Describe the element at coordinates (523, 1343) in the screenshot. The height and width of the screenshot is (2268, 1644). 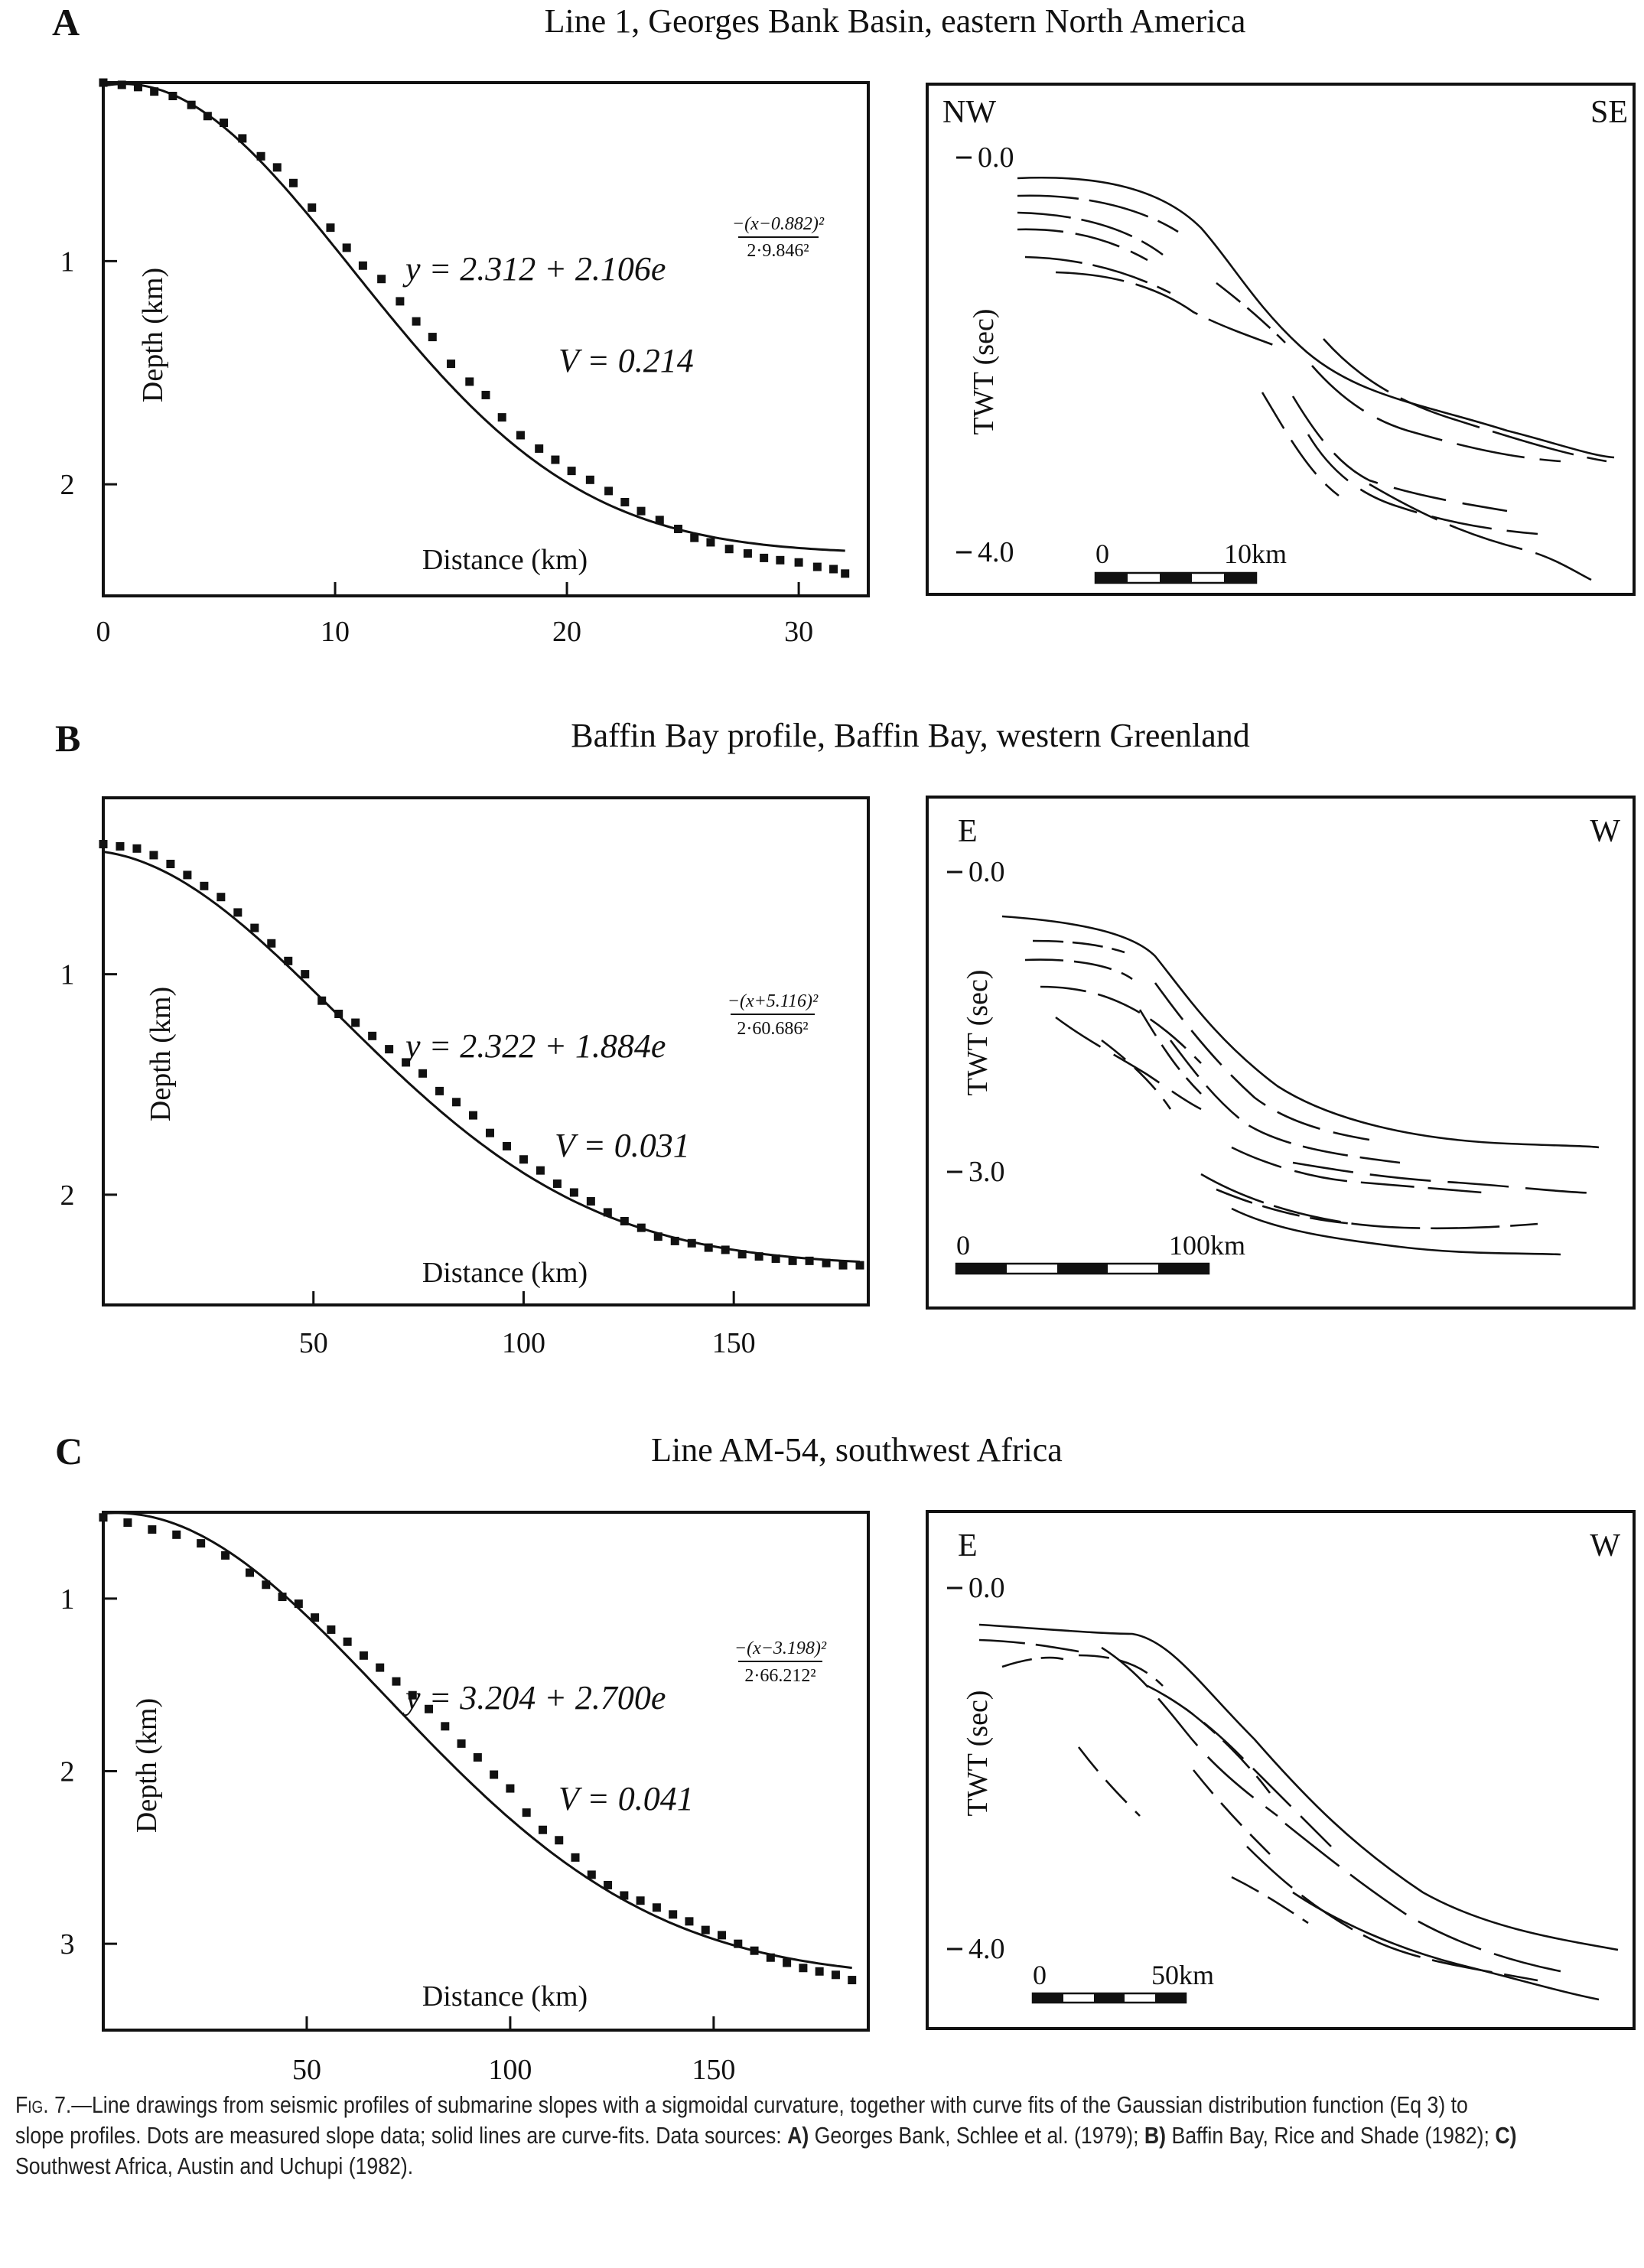
I see `x-tick-label: 100` at that location.